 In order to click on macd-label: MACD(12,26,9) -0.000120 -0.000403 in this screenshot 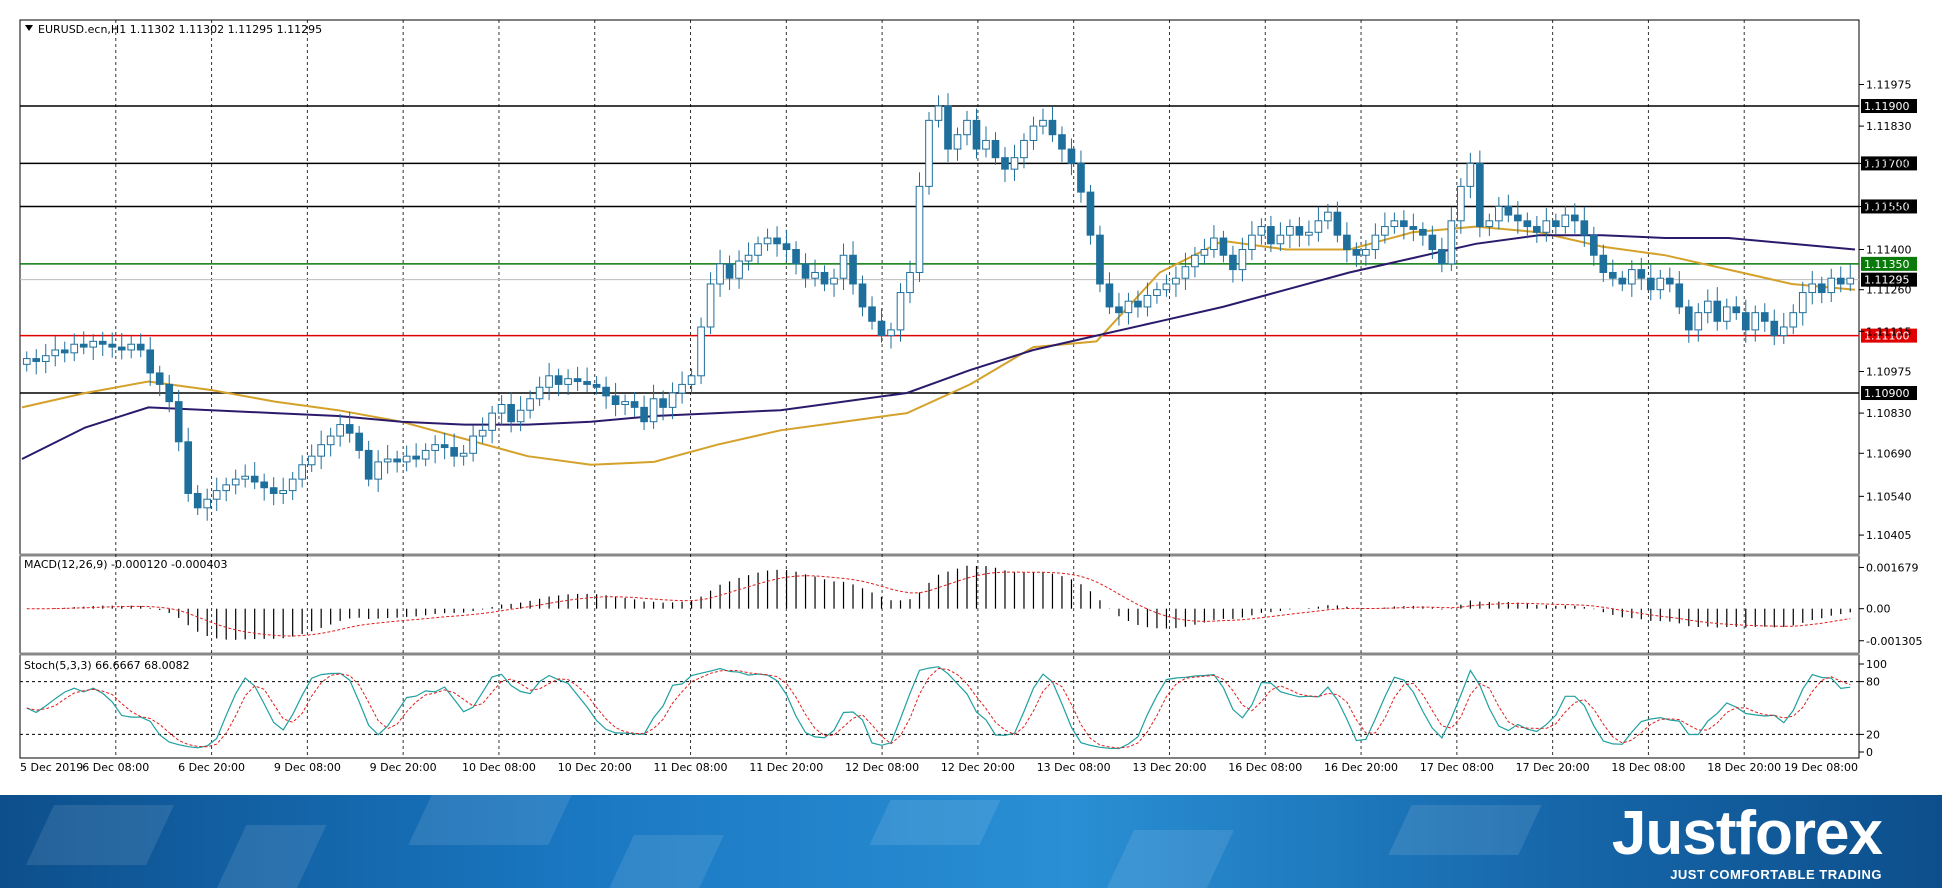, I will do `click(125, 564)`.